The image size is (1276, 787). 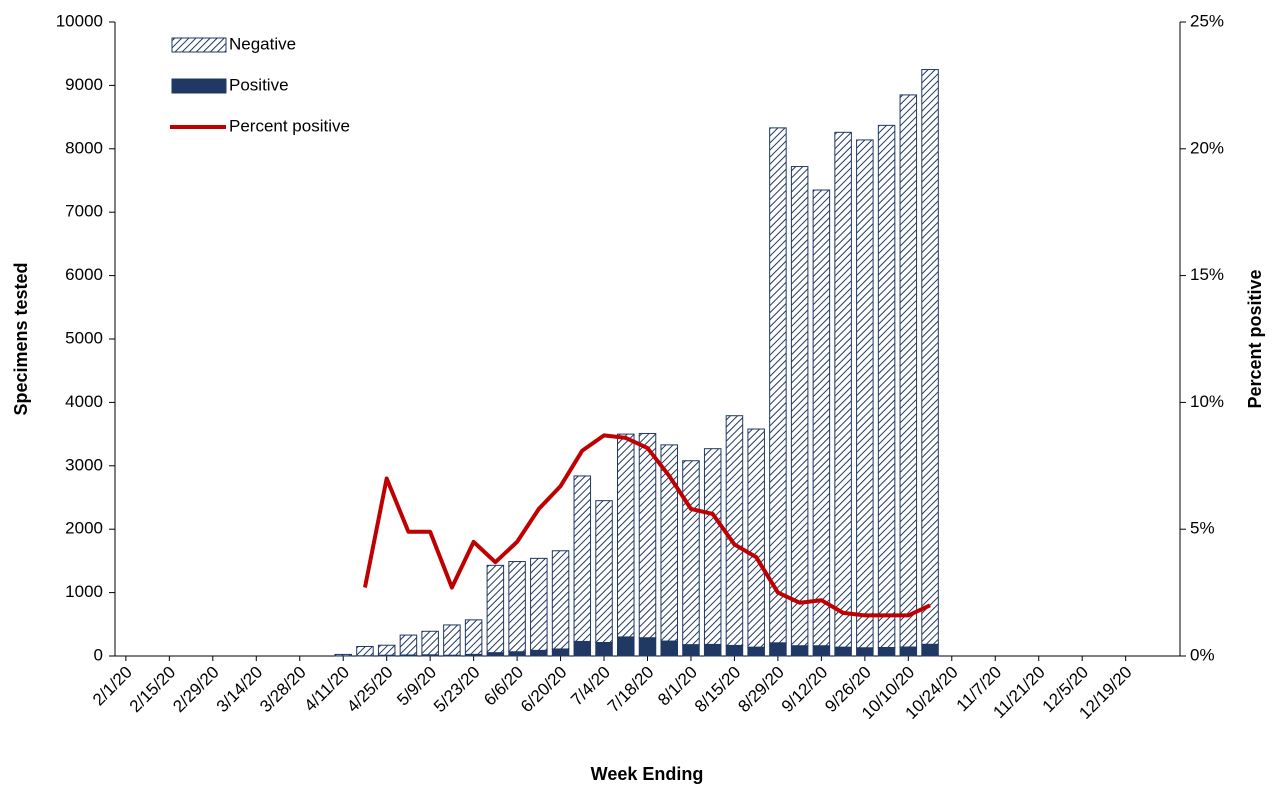 I want to click on x-tick-label: 2/15/20, so click(x=153, y=690).